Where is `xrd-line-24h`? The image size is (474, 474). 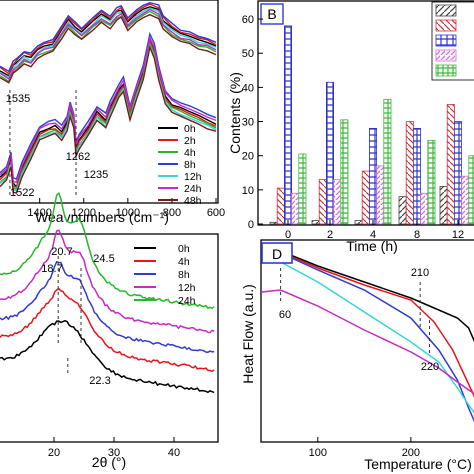
xrd-line-24h is located at coordinates (107, 250).